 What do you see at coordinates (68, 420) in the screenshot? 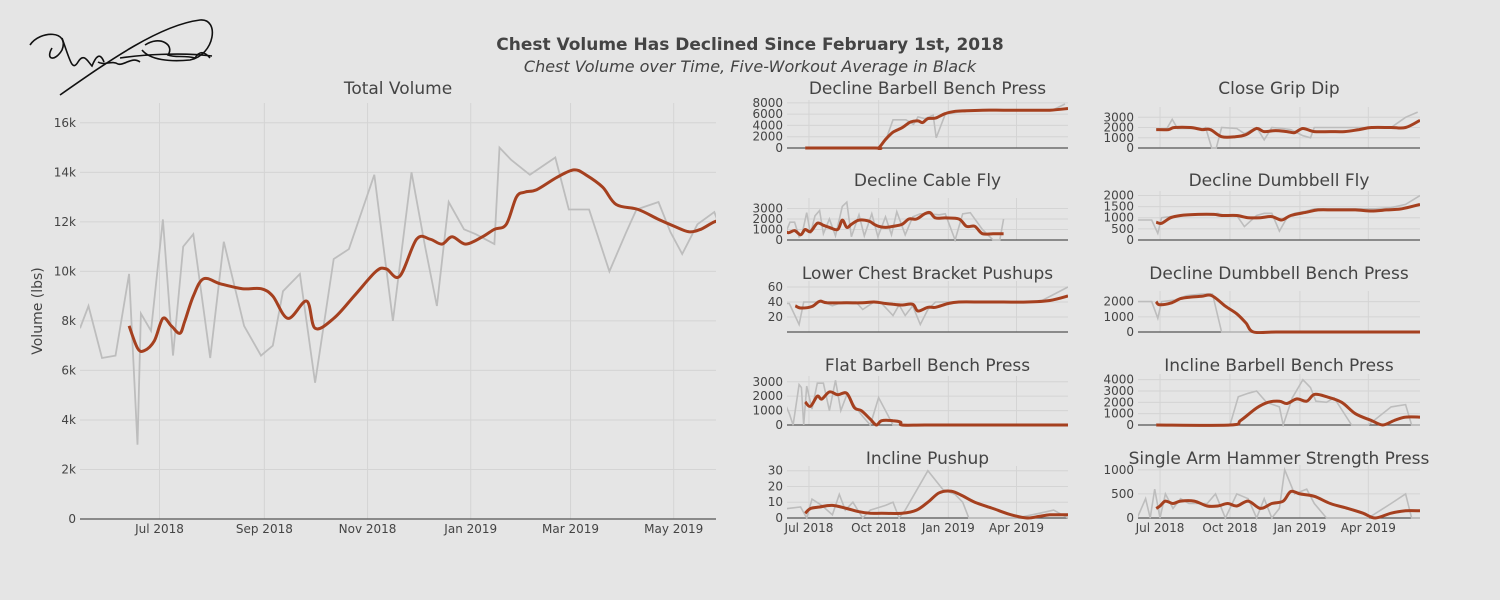
I see `y-tick-label: 4k` at bounding box center [68, 420].